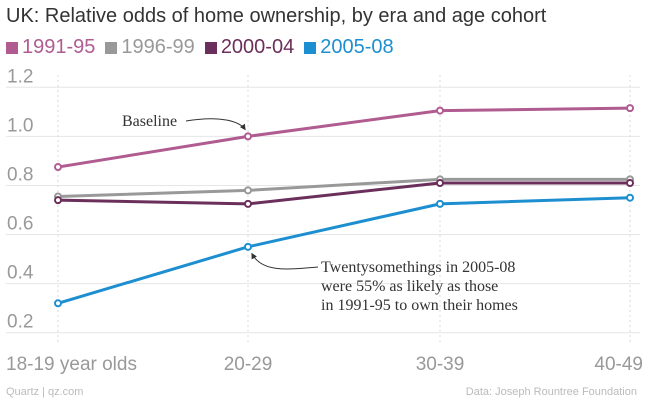  Describe the element at coordinates (149, 121) in the screenshot. I see `annotation-baseline: Baseline` at that location.